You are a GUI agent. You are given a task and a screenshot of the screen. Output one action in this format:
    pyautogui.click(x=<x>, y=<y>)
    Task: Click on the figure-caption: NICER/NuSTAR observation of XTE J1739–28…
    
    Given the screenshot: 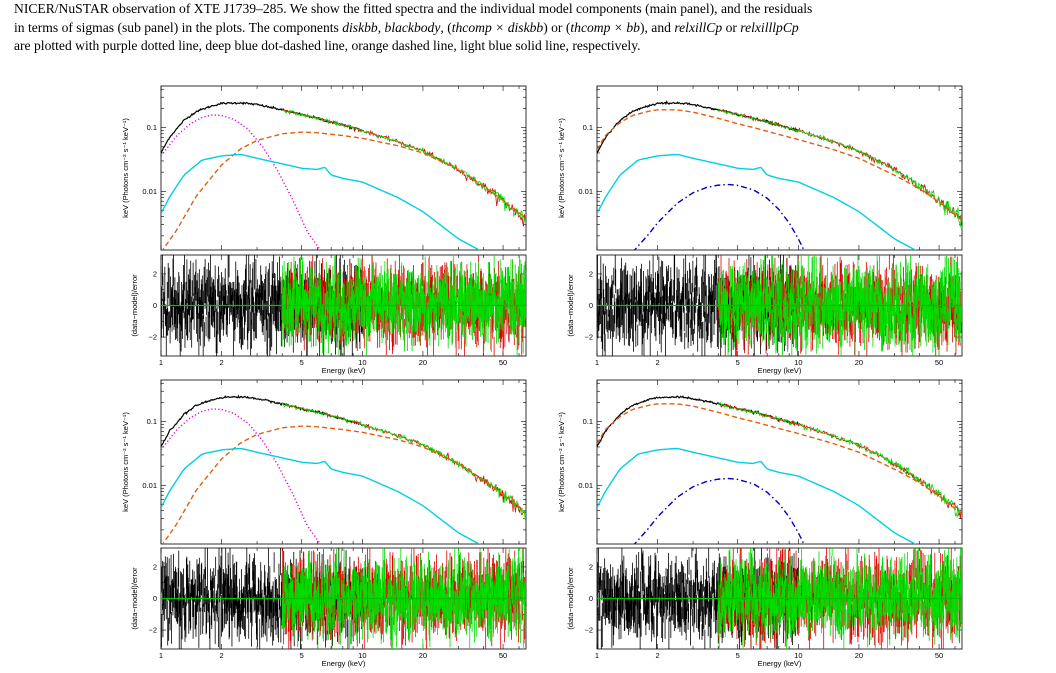 What is the action you would take?
    pyautogui.click(x=532, y=28)
    